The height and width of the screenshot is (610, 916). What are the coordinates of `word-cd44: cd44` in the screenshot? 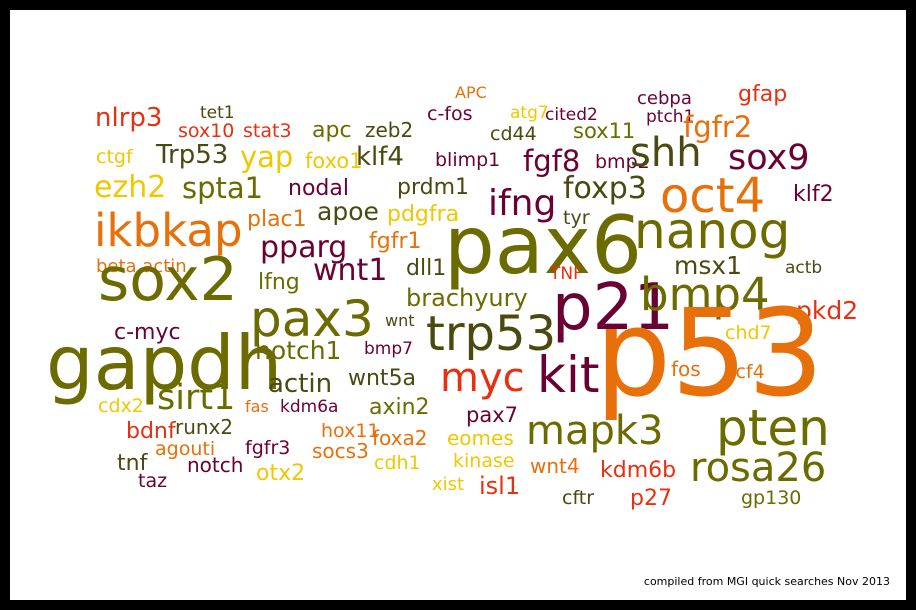 It's located at (513, 134).